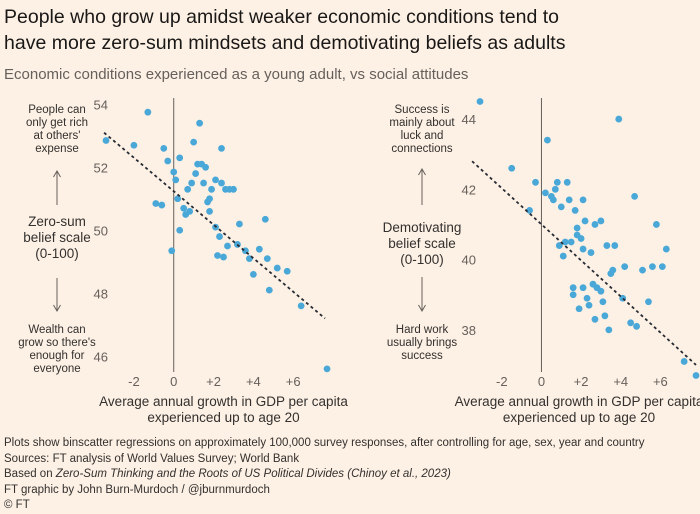  What do you see at coordinates (577, 401) in the screenshot?
I see `demotivating-x-axis-title-line: Average annual growth in GDP per capita` at bounding box center [577, 401].